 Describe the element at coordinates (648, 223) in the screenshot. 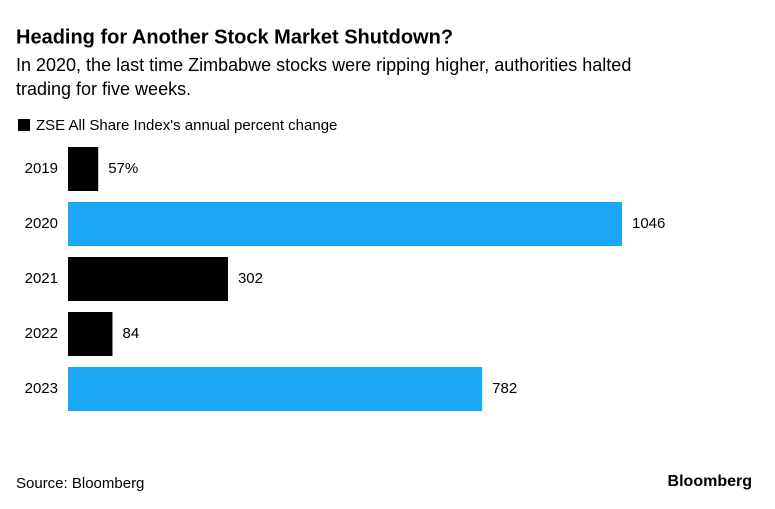

I see `value-label: 1046` at that location.